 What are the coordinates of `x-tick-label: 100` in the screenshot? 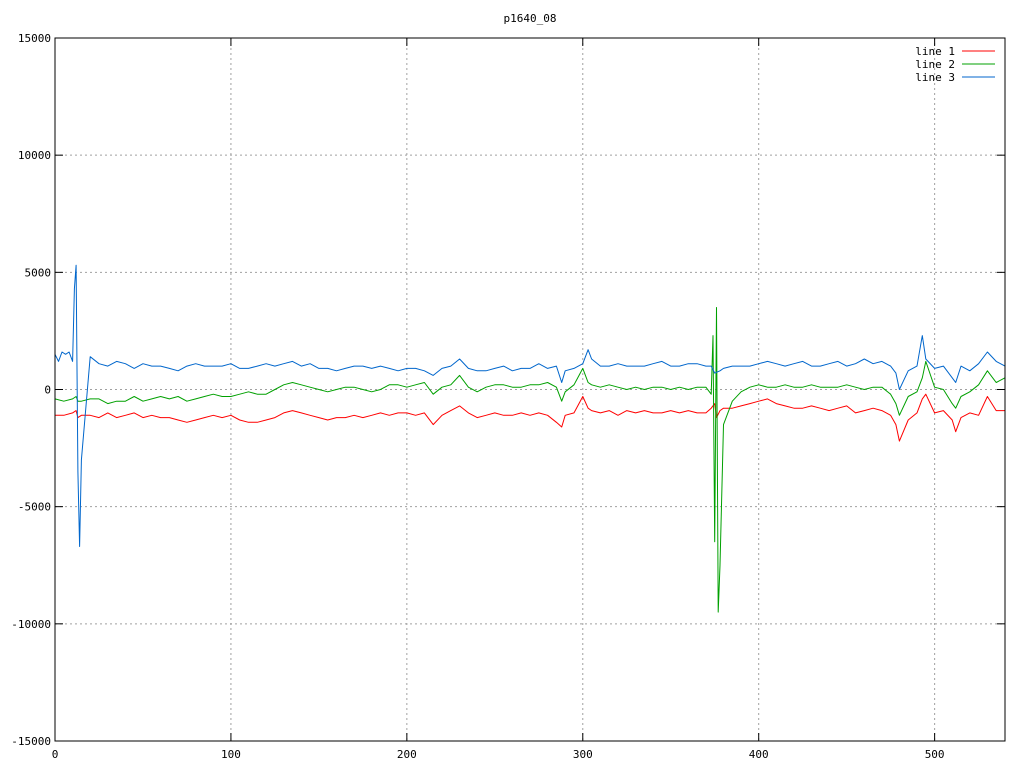 It's located at (231, 754).